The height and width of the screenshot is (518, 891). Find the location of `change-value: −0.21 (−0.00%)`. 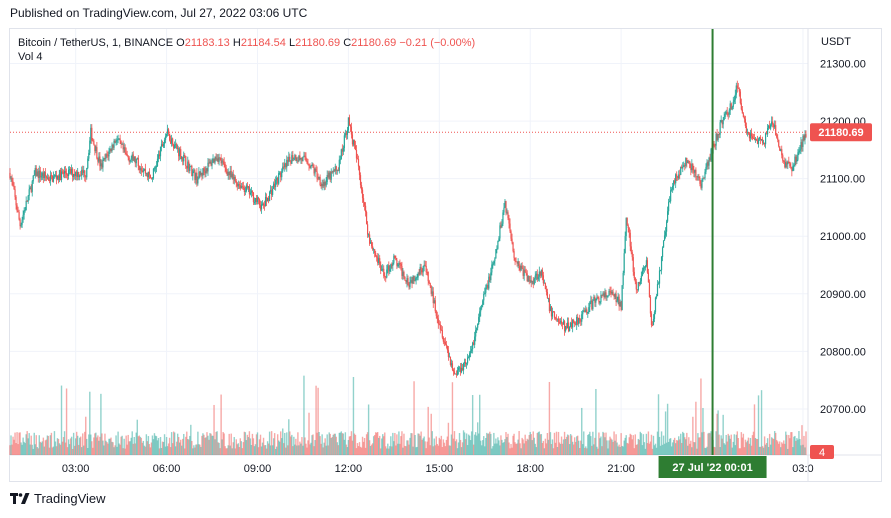

change-value: −0.21 (−0.00%) is located at coordinates (437, 43).